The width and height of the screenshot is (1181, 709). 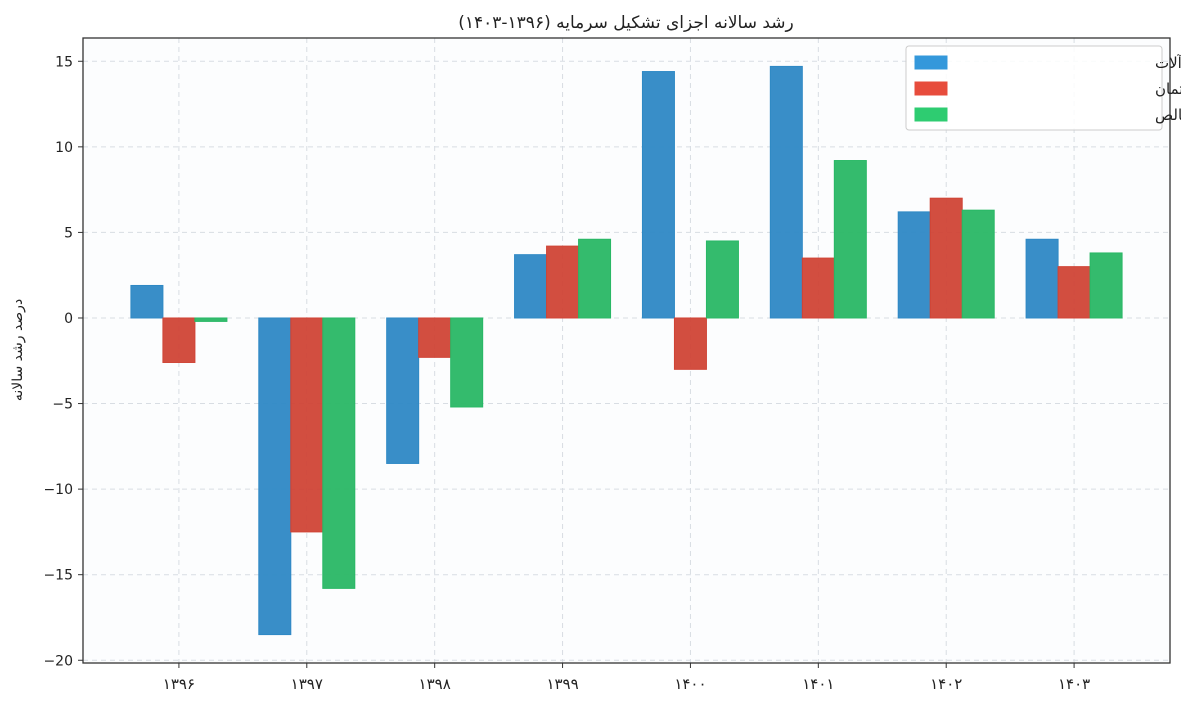 What do you see at coordinates (179, 684) in the screenshot?
I see `x-tick-label: ۱۳۹۶` at bounding box center [179, 684].